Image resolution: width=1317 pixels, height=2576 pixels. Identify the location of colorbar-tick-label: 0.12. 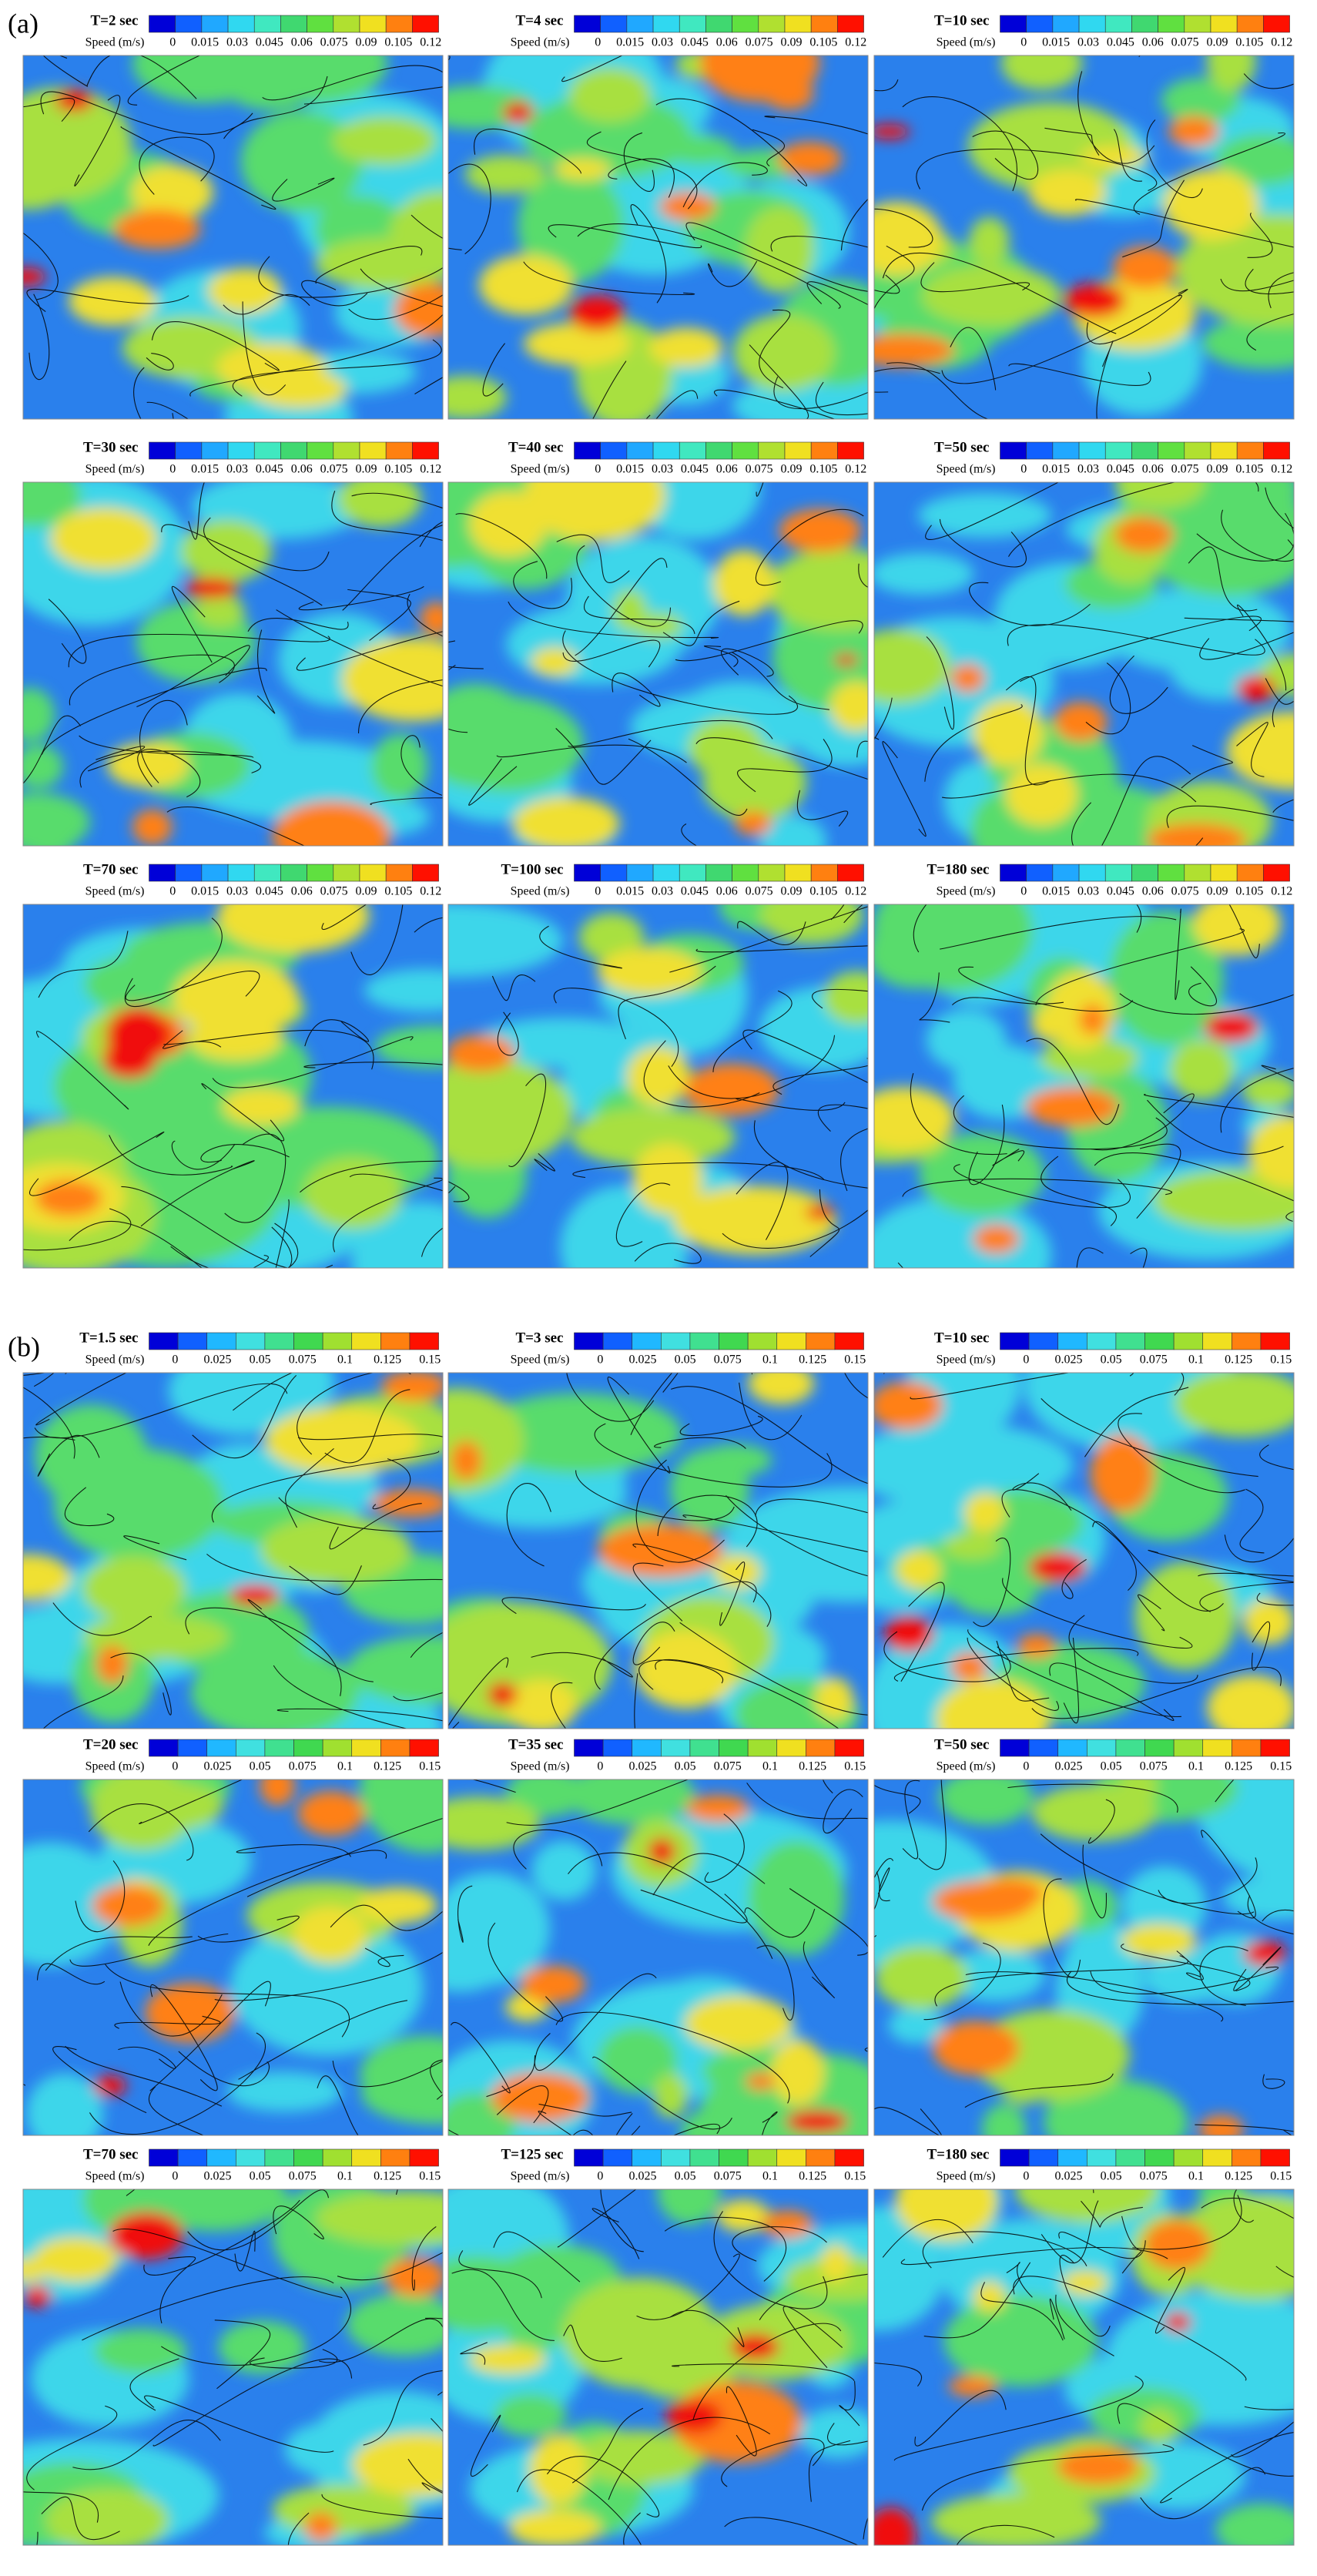
(855, 891).